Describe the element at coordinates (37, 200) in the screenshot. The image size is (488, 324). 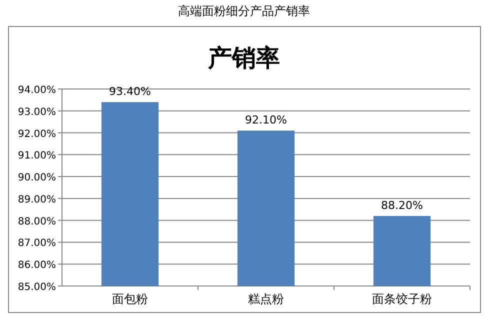
I see `y-tick-label: 89.00%` at that location.